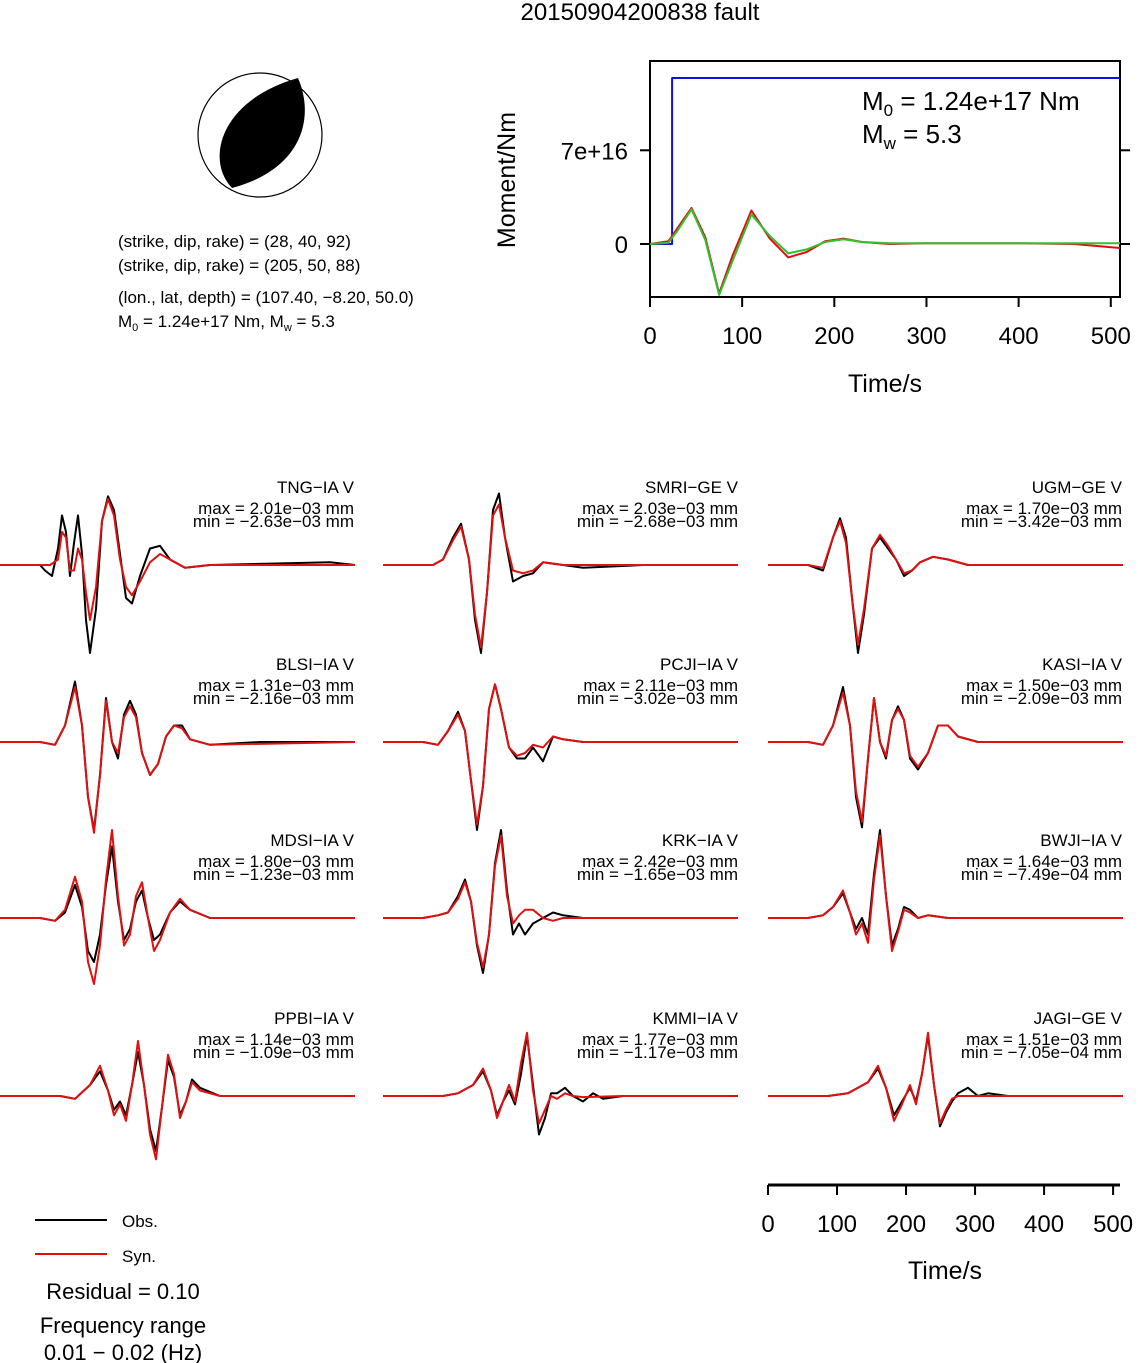 Image resolution: width=1138 pixels, height=1363 pixels. Describe the element at coordinates (700, 840) in the screenshot. I see `station-label: KRK−IA V` at that location.